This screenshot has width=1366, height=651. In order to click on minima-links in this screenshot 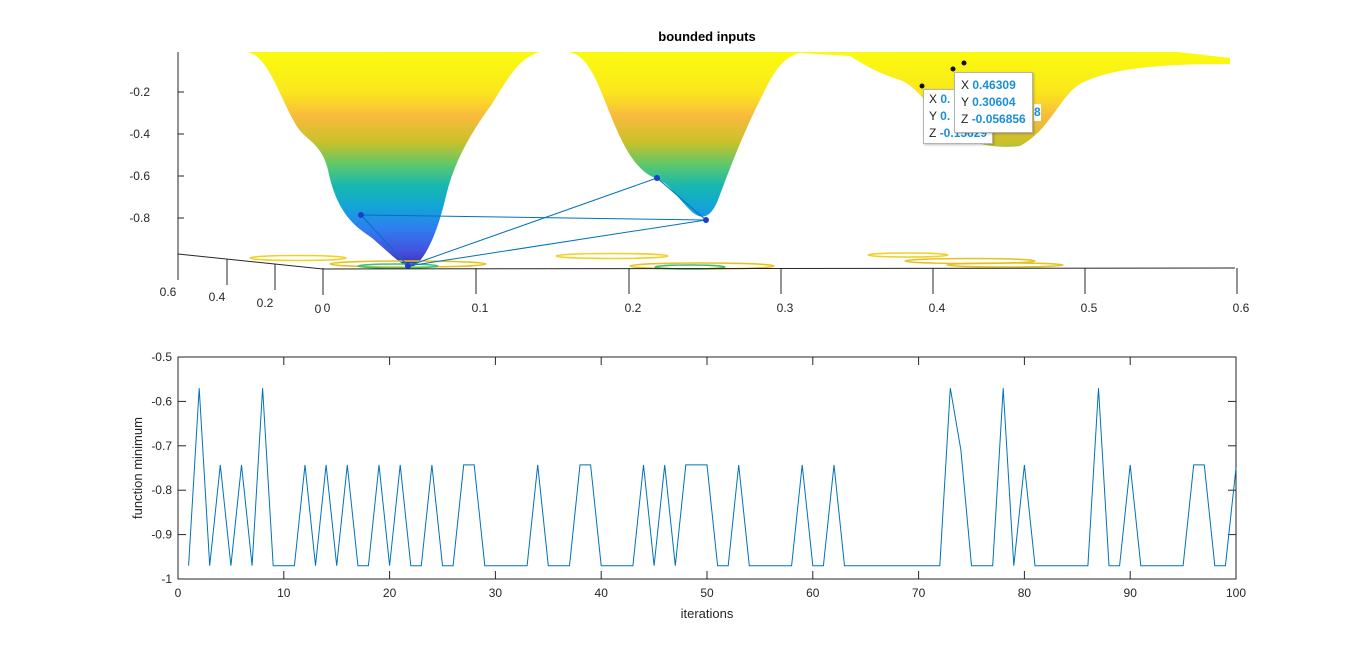, I will do `click(533, 222)`.